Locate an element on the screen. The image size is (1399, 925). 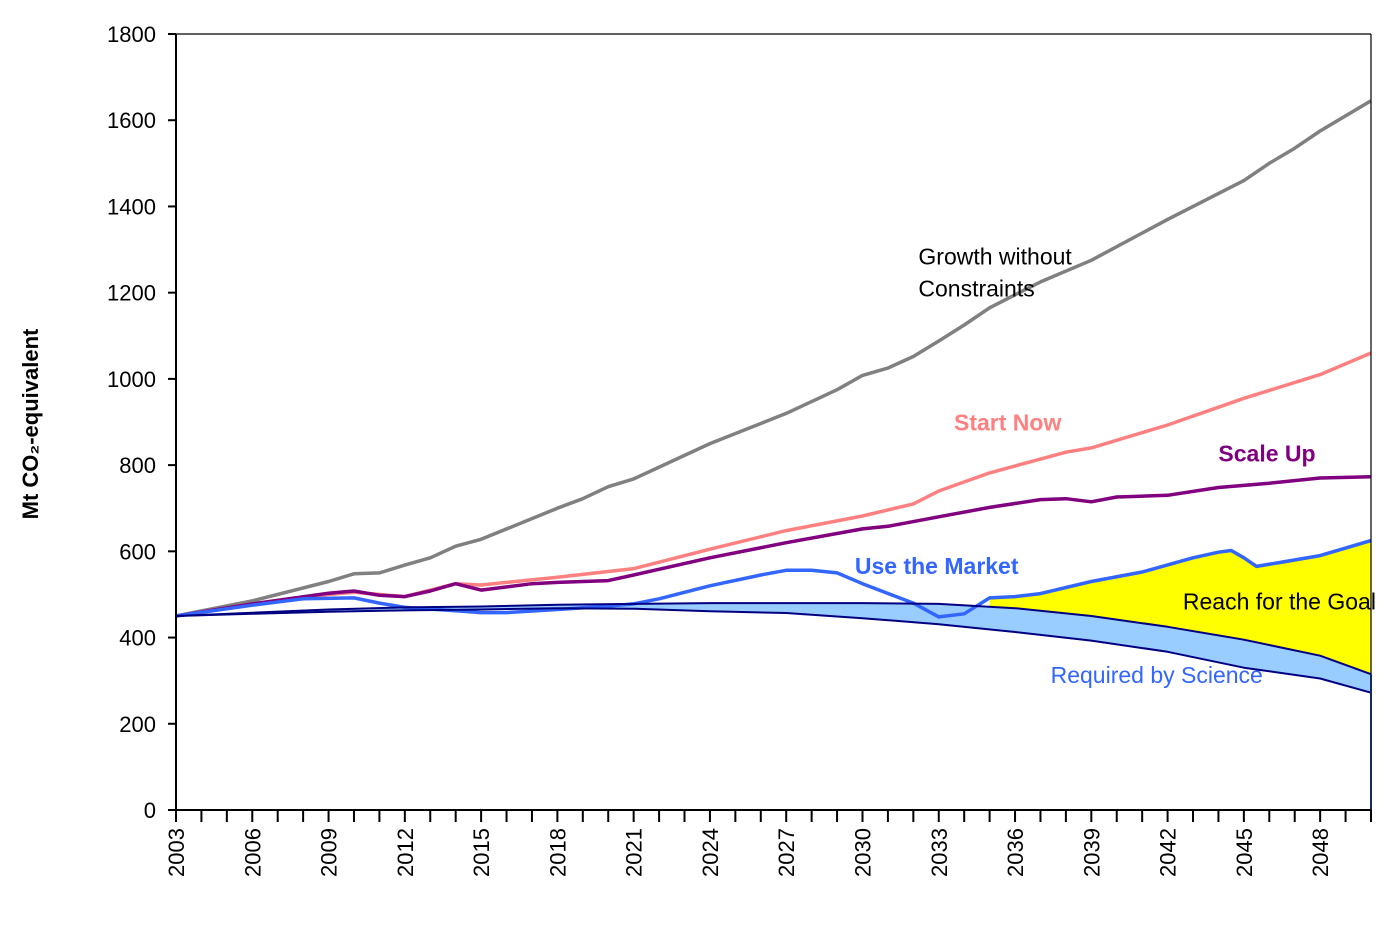
series-line-reach-for-the-goal is located at coordinates (773, 639).